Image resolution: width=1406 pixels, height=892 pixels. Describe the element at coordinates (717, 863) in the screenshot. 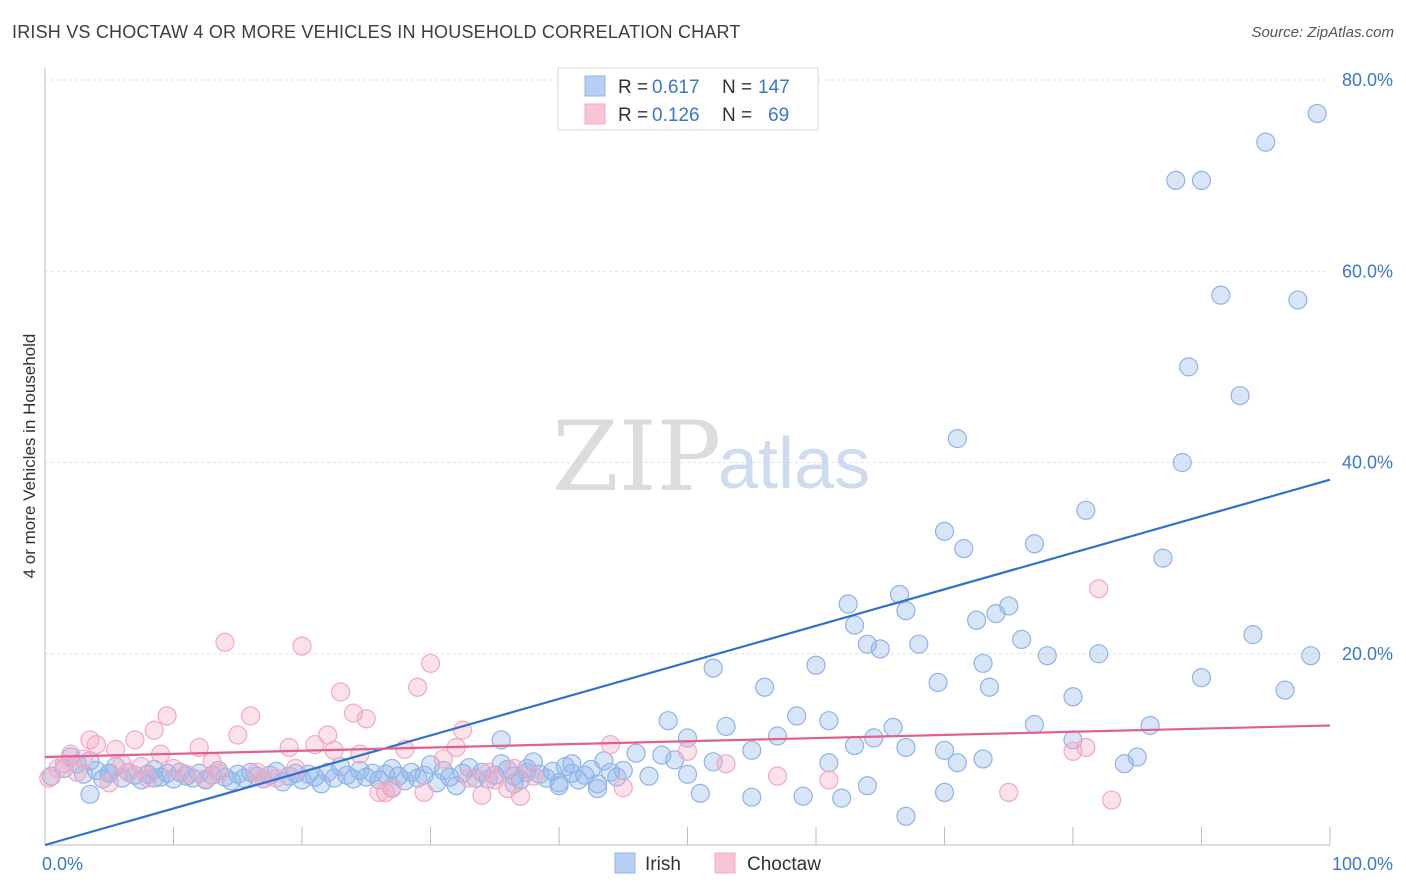

I see `series-legend: Irish Choctaw` at that location.